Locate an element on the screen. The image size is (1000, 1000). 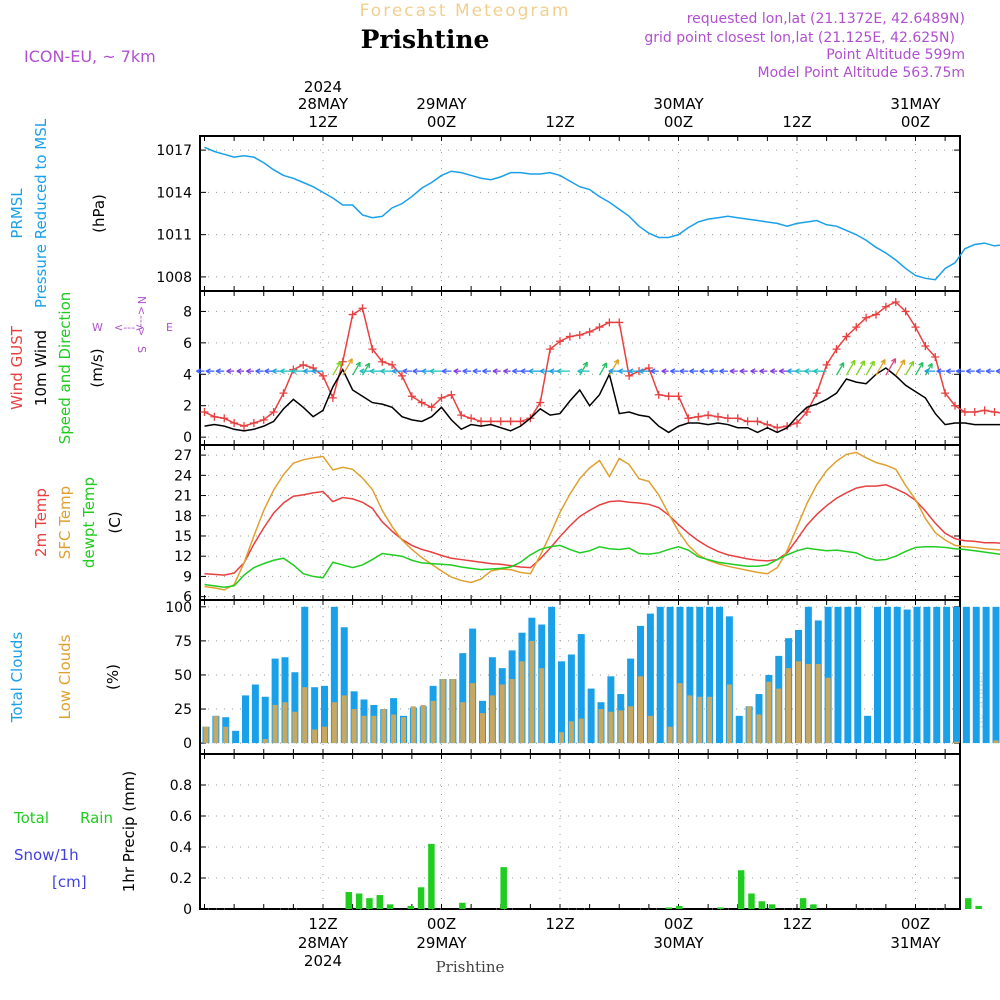
legend-total: Total is located at coordinates (31, 818).